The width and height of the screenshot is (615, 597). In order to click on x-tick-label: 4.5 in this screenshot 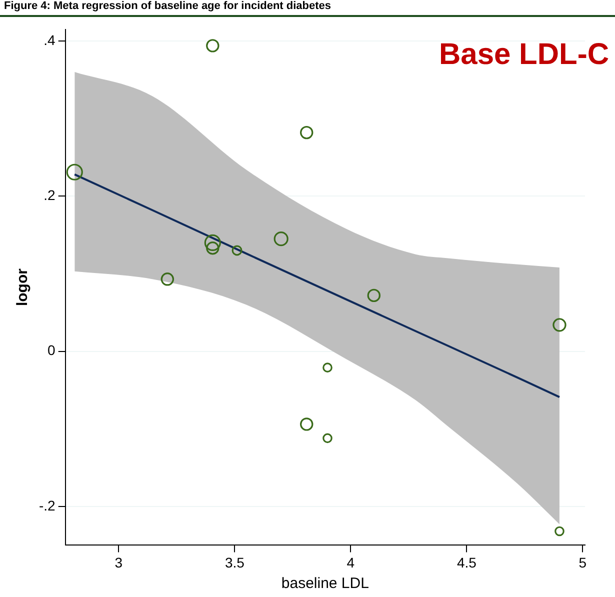, I will do `click(466, 562)`.